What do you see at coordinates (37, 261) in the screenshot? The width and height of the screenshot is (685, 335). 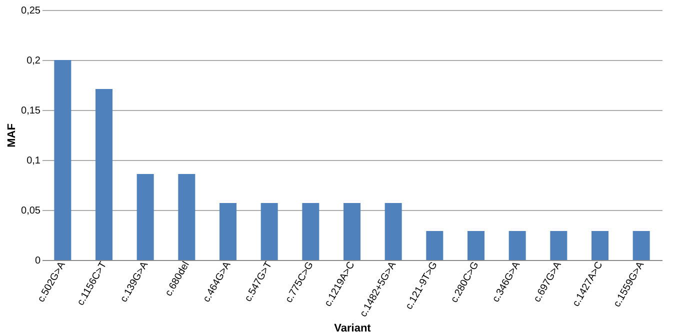 I see `y-tick-label: 0` at bounding box center [37, 261].